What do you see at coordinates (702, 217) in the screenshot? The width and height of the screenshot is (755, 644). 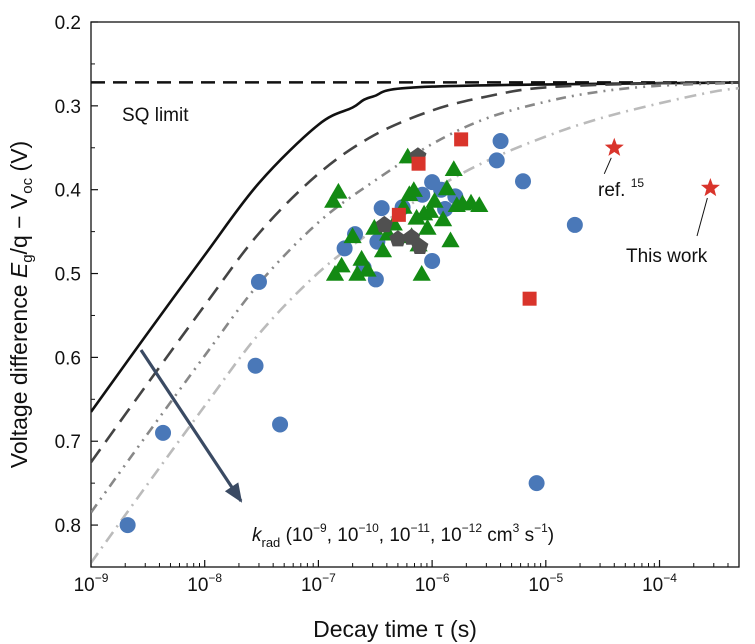 I see `this-work-leader-line` at bounding box center [702, 217].